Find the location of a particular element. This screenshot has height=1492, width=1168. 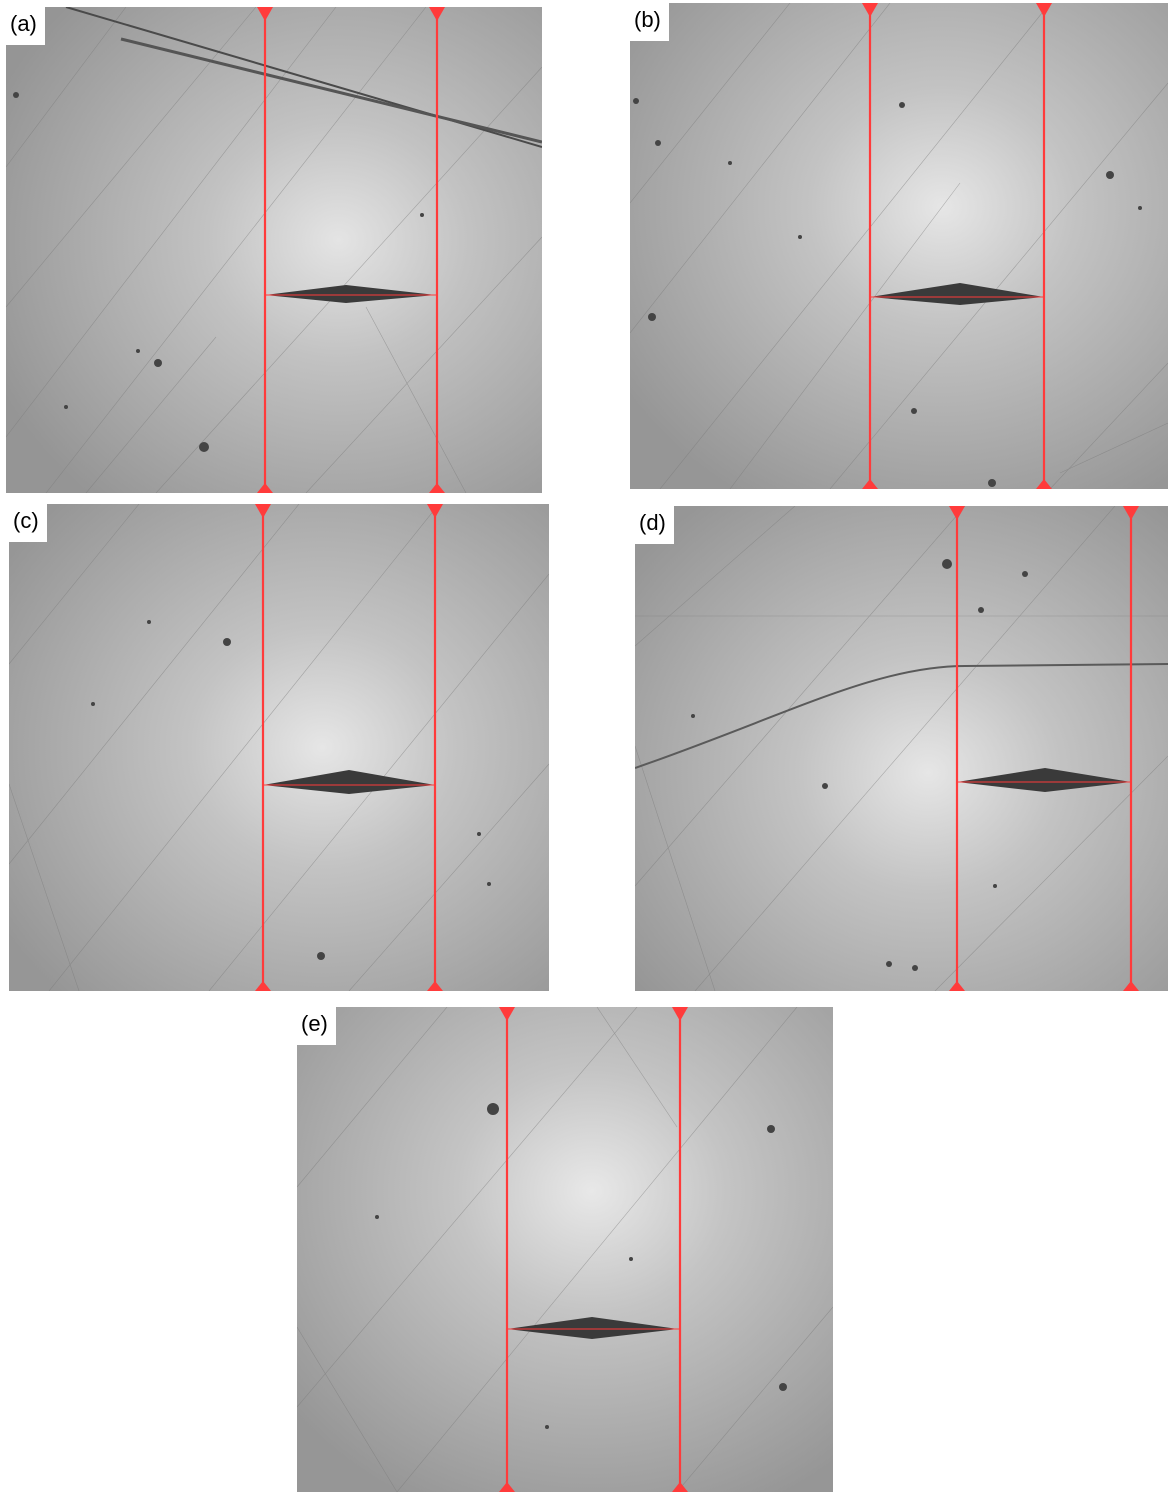

micrograph-image-d is located at coordinates (901, 748).